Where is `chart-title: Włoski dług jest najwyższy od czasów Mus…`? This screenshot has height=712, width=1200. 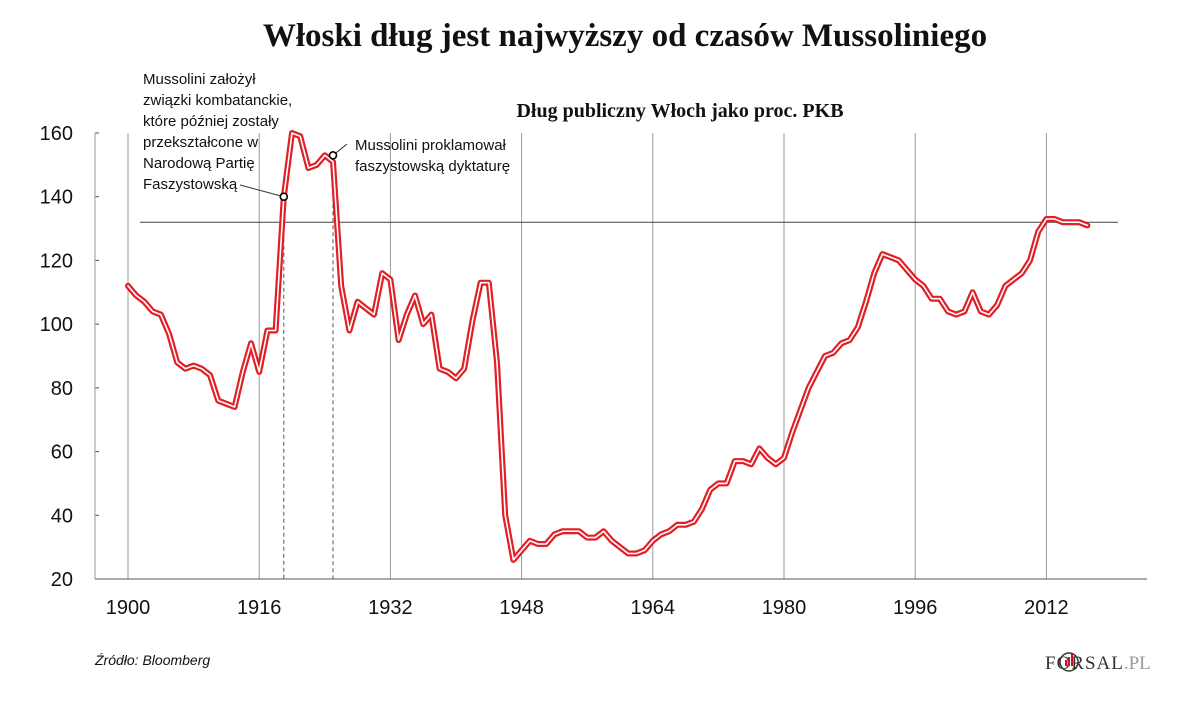
chart-title: Włoski dług jest najwyższy od czasów Mus… is located at coordinates (625, 36).